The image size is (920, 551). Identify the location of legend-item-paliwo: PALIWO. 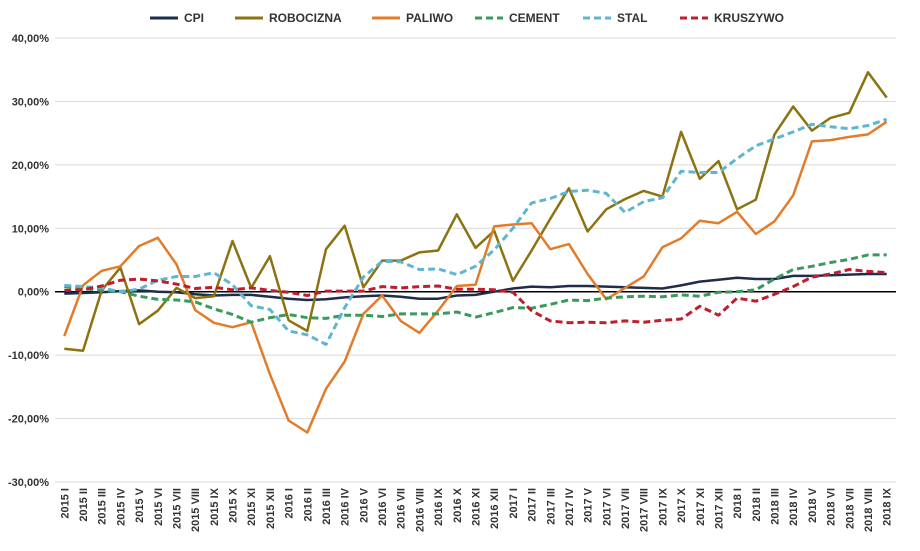
(412, 18).